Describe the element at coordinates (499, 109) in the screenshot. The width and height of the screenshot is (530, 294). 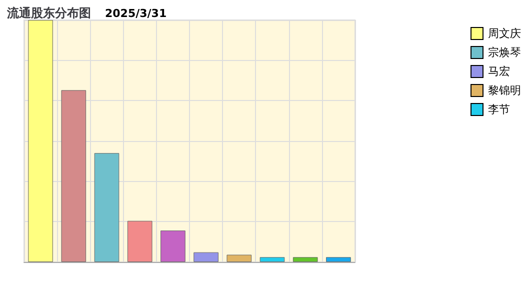
I see `legend-label: 李节` at that location.